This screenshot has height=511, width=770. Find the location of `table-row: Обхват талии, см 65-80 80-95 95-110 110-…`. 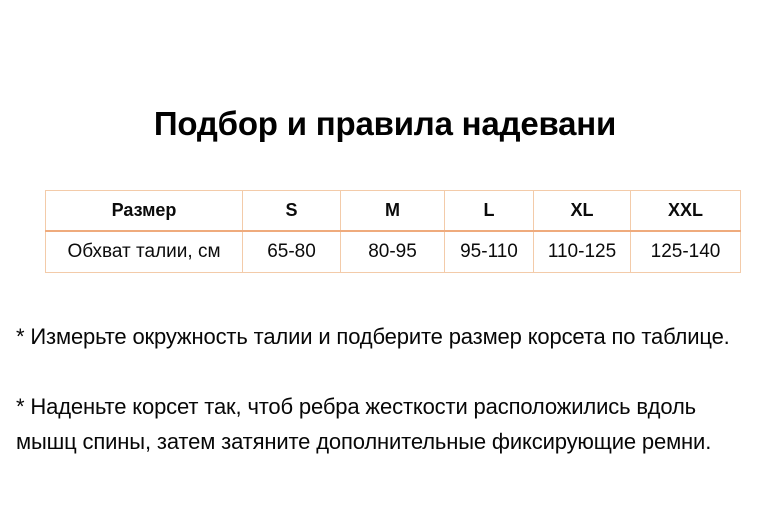

table-row: Обхват талии, см 65-80 80-95 95-110 110-… is located at coordinates (393, 251).